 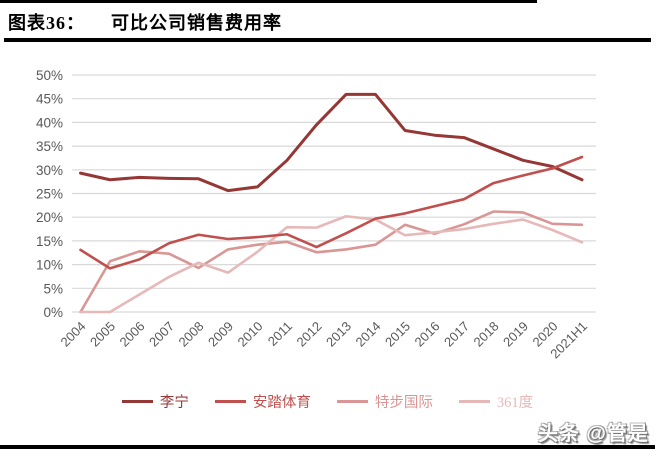 I want to click on legend-item-特步国际: 特步国际, so click(x=384, y=401).